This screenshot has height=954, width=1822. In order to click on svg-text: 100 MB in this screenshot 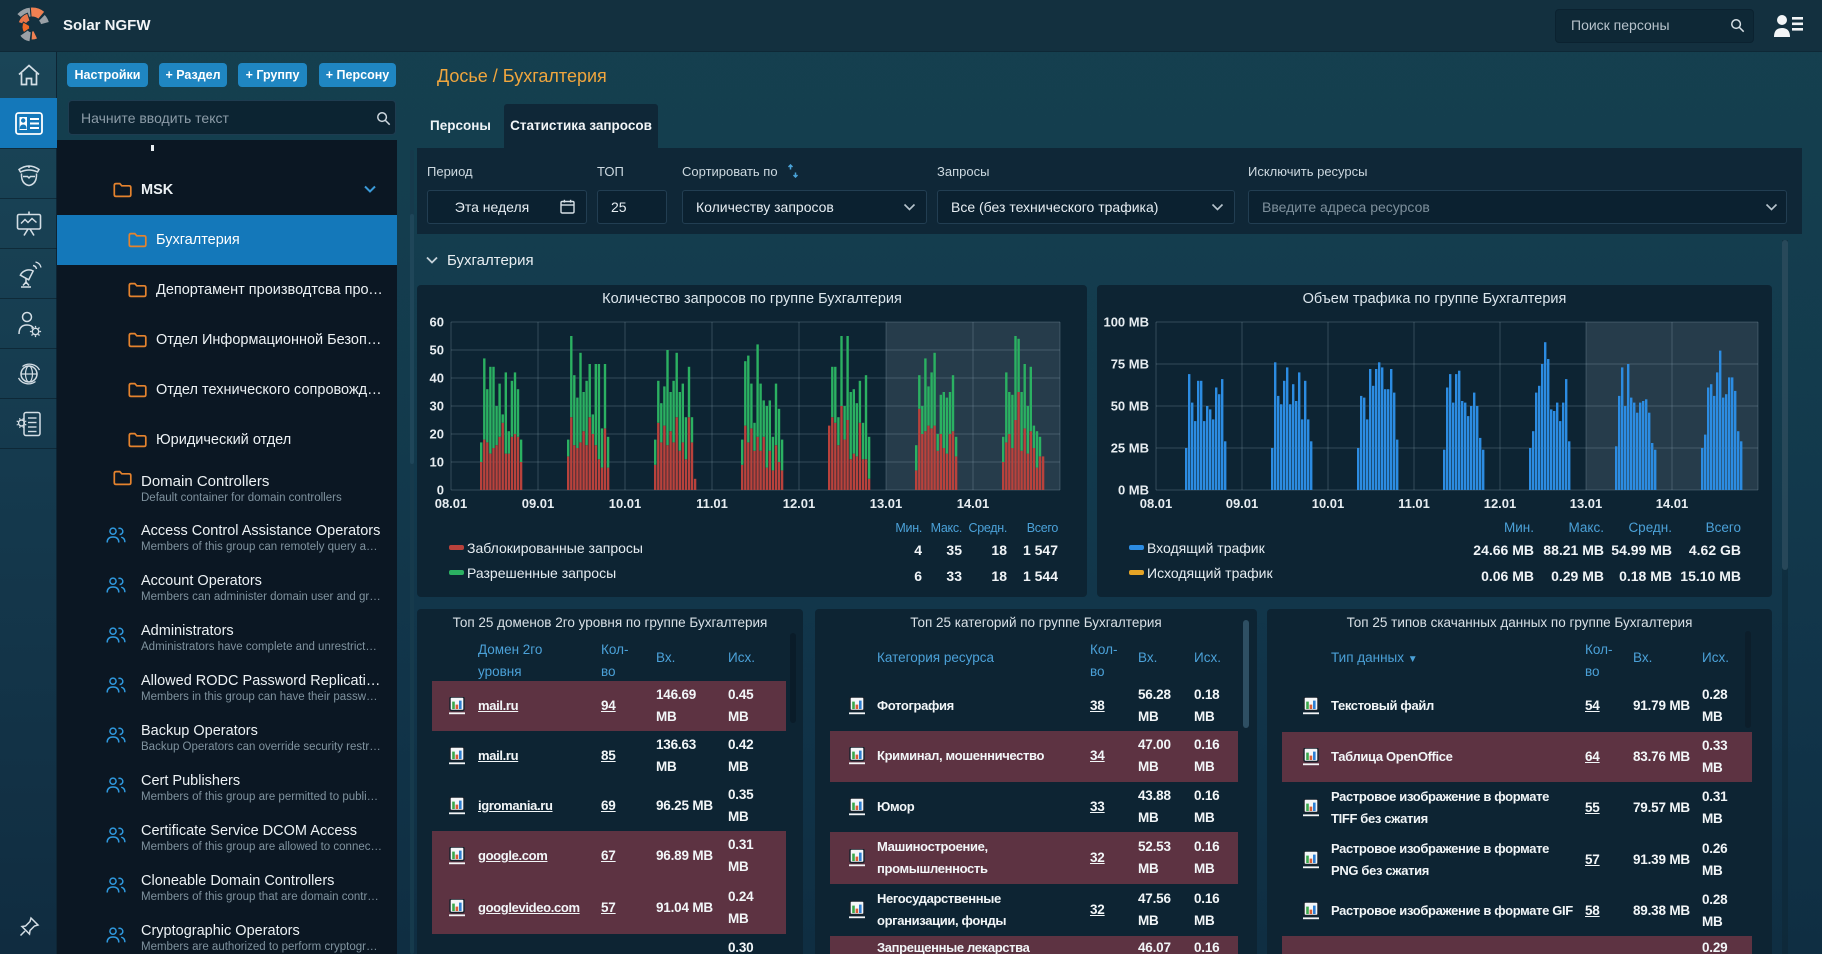, I will do `click(1126, 322)`.